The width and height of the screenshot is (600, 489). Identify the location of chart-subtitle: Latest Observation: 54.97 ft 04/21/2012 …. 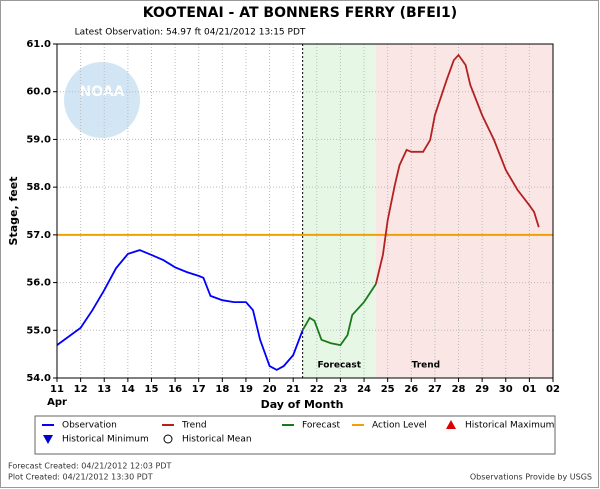
(190, 33).